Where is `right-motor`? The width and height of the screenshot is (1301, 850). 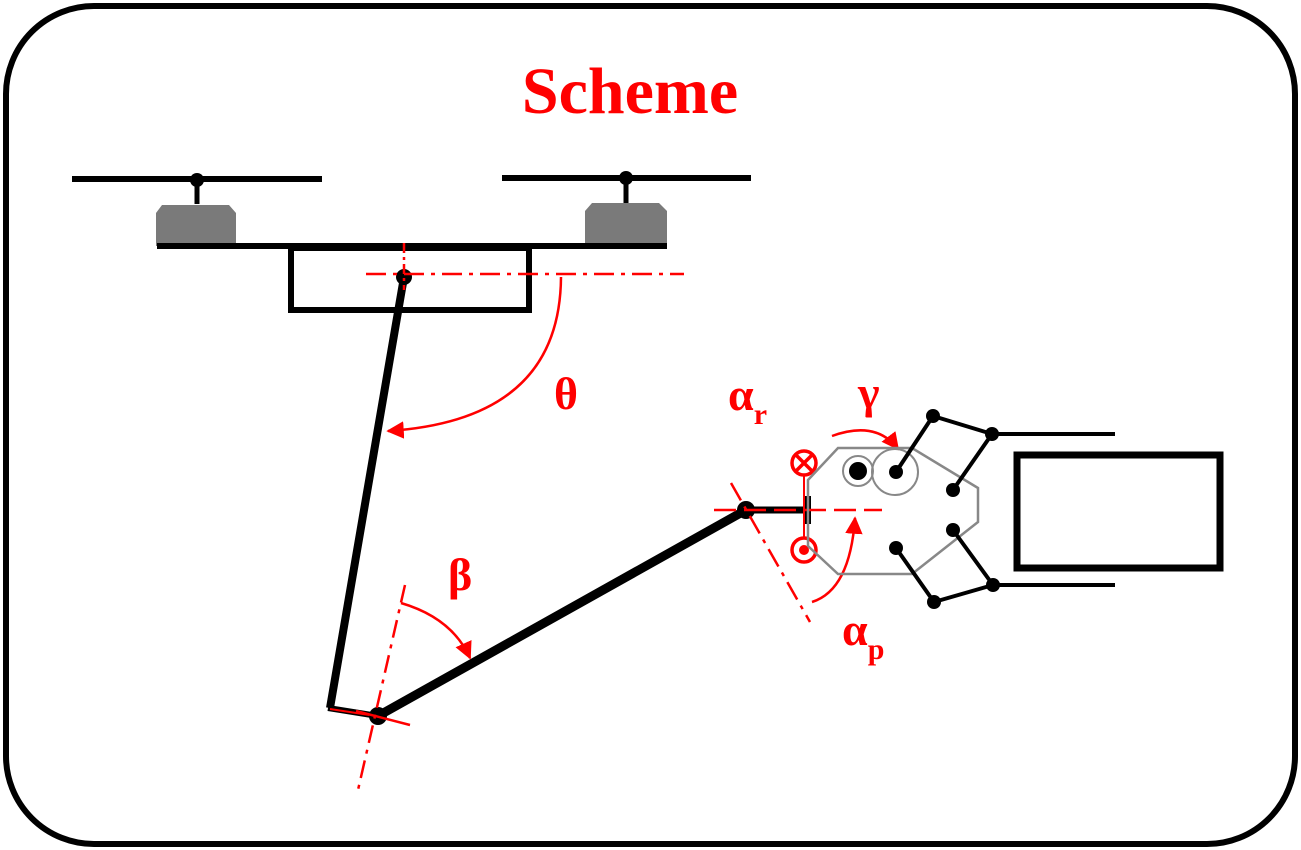
right-motor is located at coordinates (626, 224).